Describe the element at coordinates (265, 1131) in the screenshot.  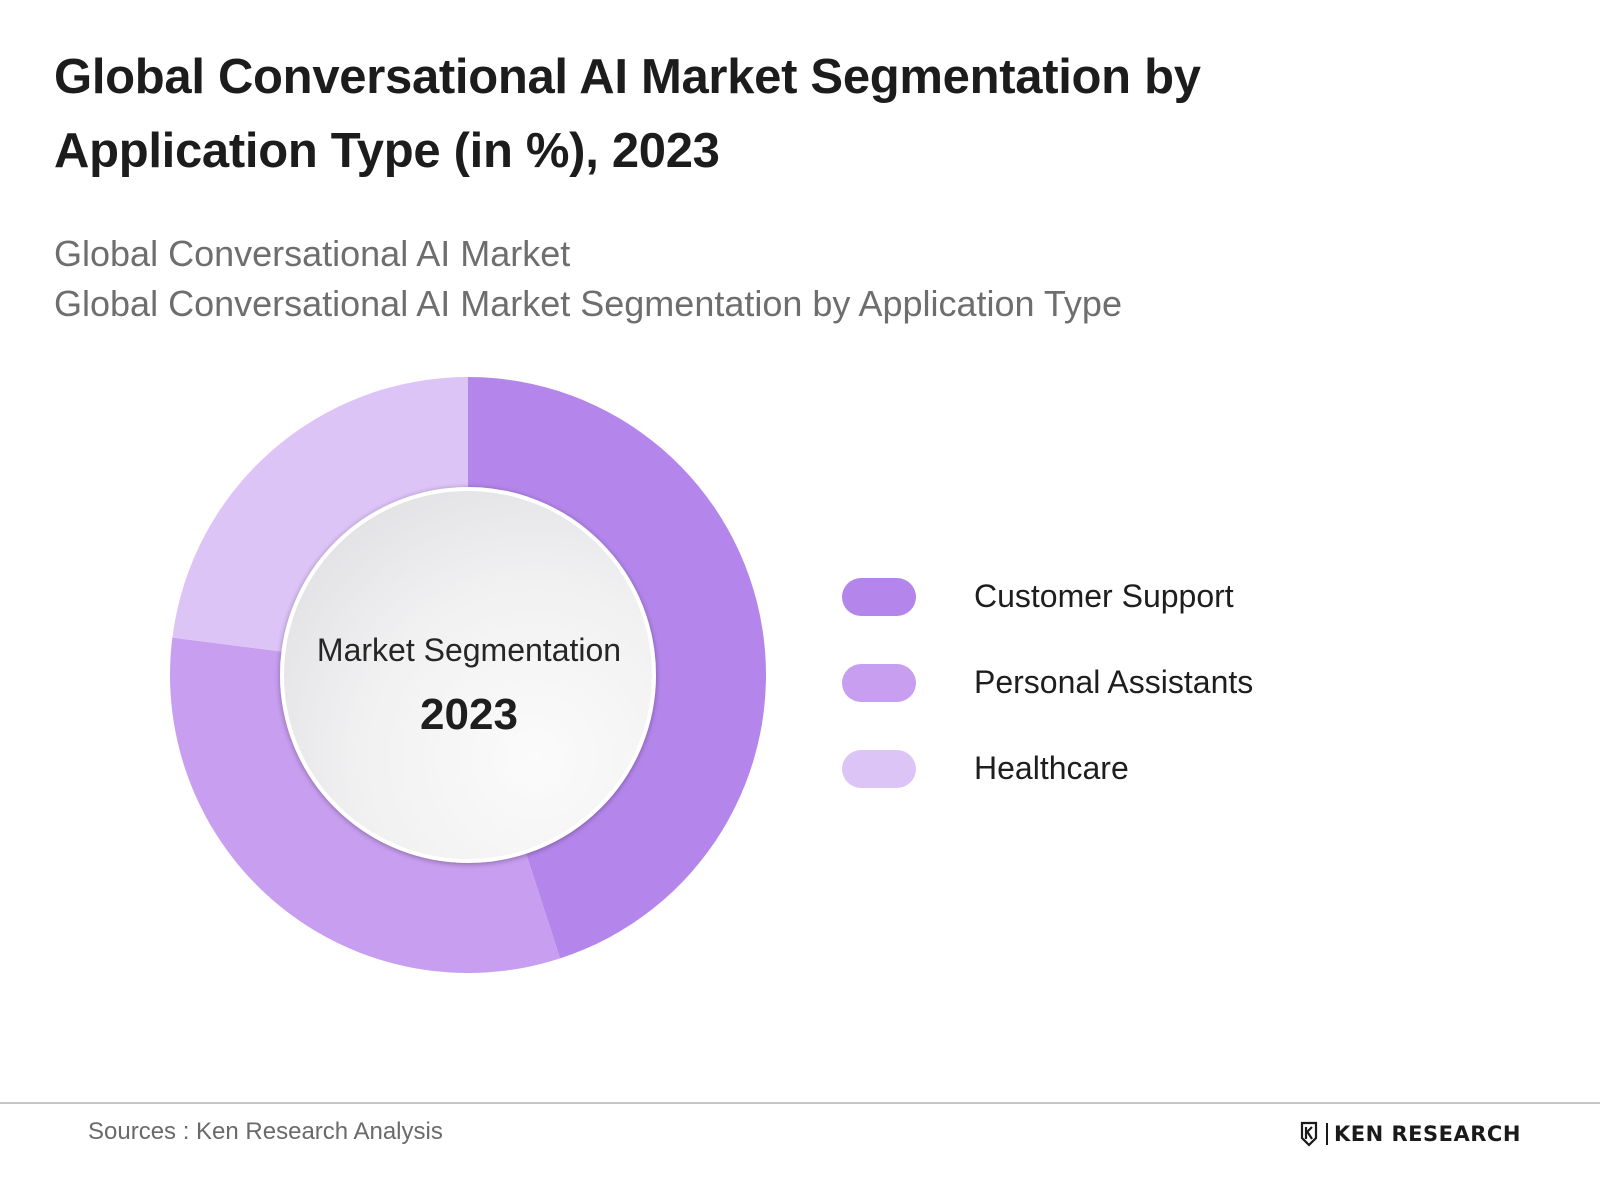
I see `sources-note: Sources : Ken Research Analysis` at that location.